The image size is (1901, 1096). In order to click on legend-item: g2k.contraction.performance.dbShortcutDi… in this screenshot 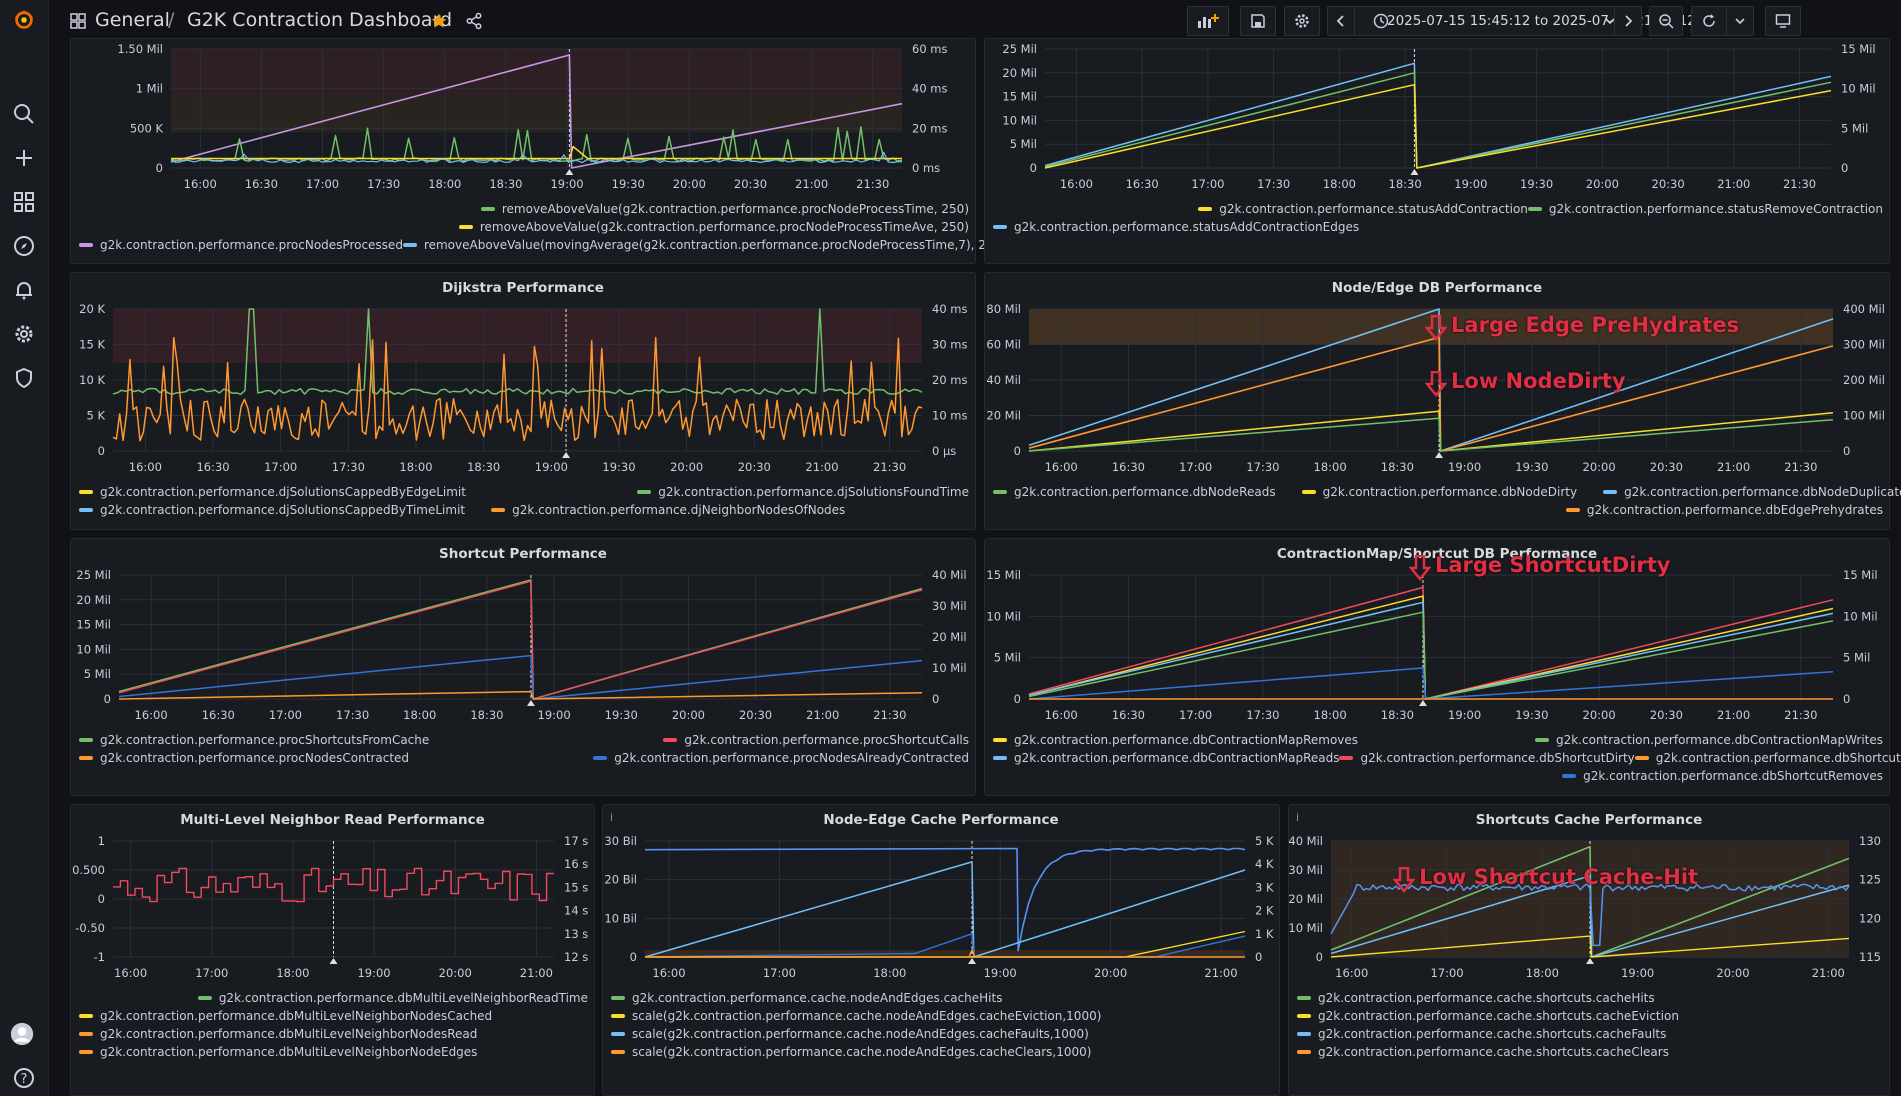, I will do `click(1487, 758)`.